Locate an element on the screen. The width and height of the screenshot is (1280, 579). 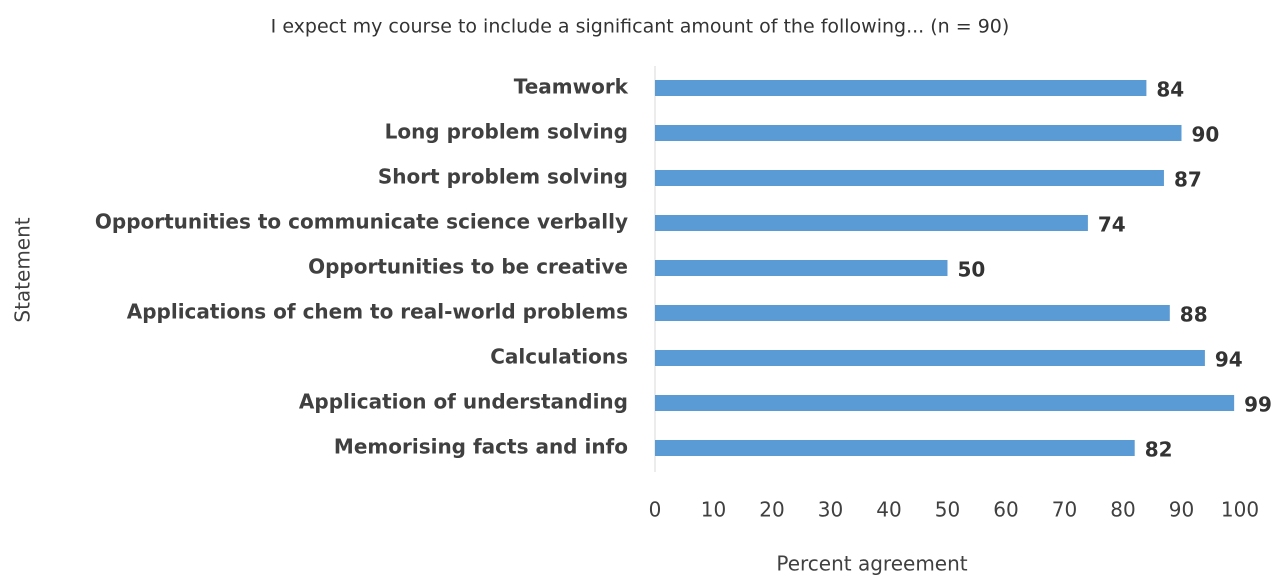
x-tick-label: 40 is located at coordinates (888, 510).